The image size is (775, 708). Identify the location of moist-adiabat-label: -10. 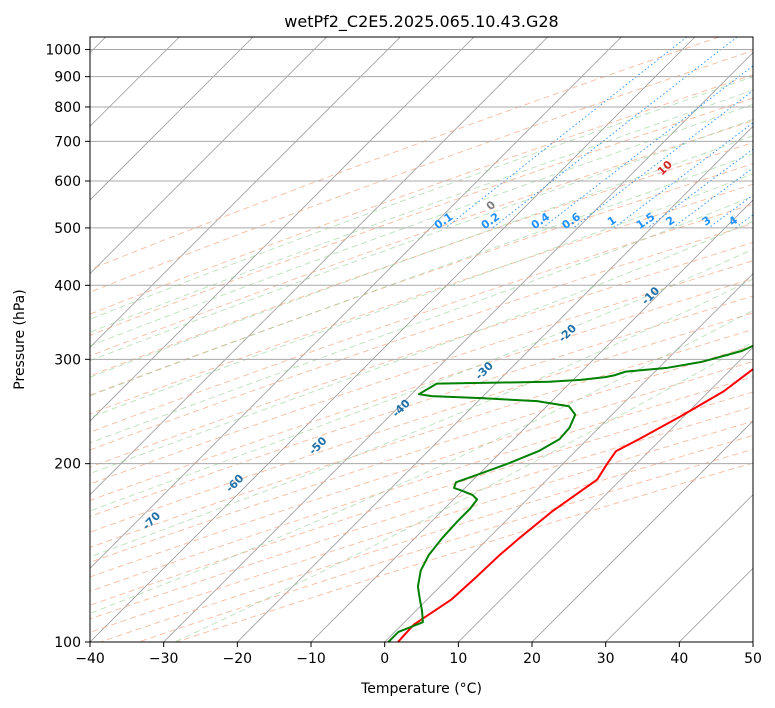
(650, 295).